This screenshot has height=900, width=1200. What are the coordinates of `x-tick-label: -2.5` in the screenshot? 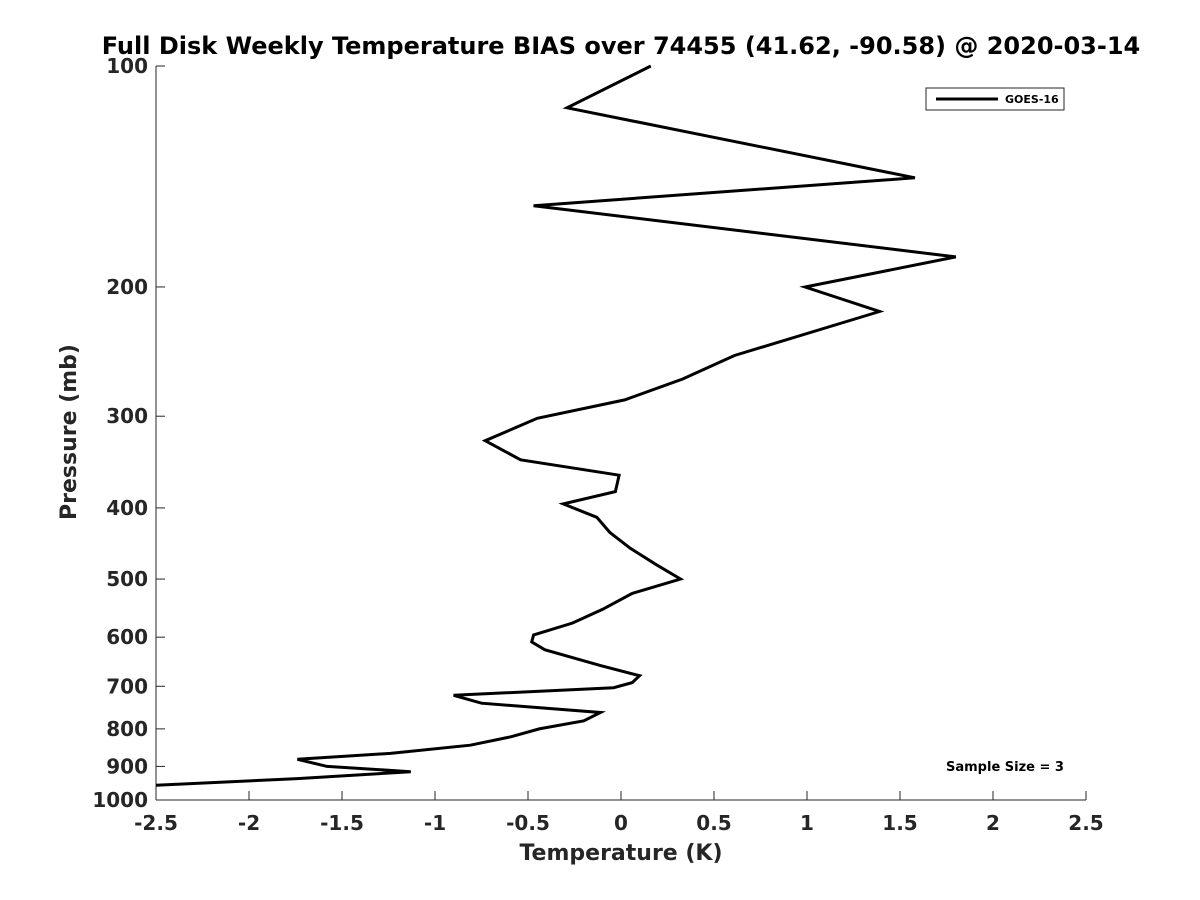 It's located at (156, 823).